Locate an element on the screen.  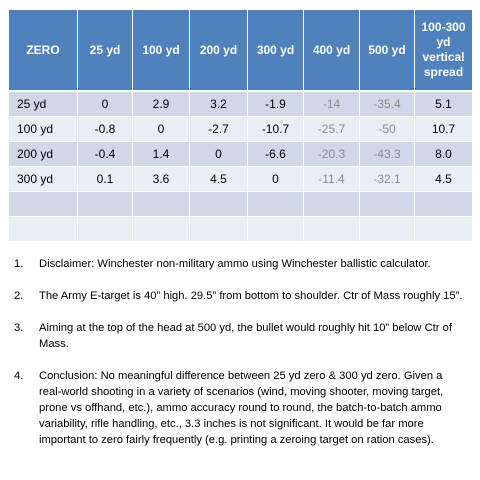
header-200yd: 200 yd is located at coordinates (219, 51).